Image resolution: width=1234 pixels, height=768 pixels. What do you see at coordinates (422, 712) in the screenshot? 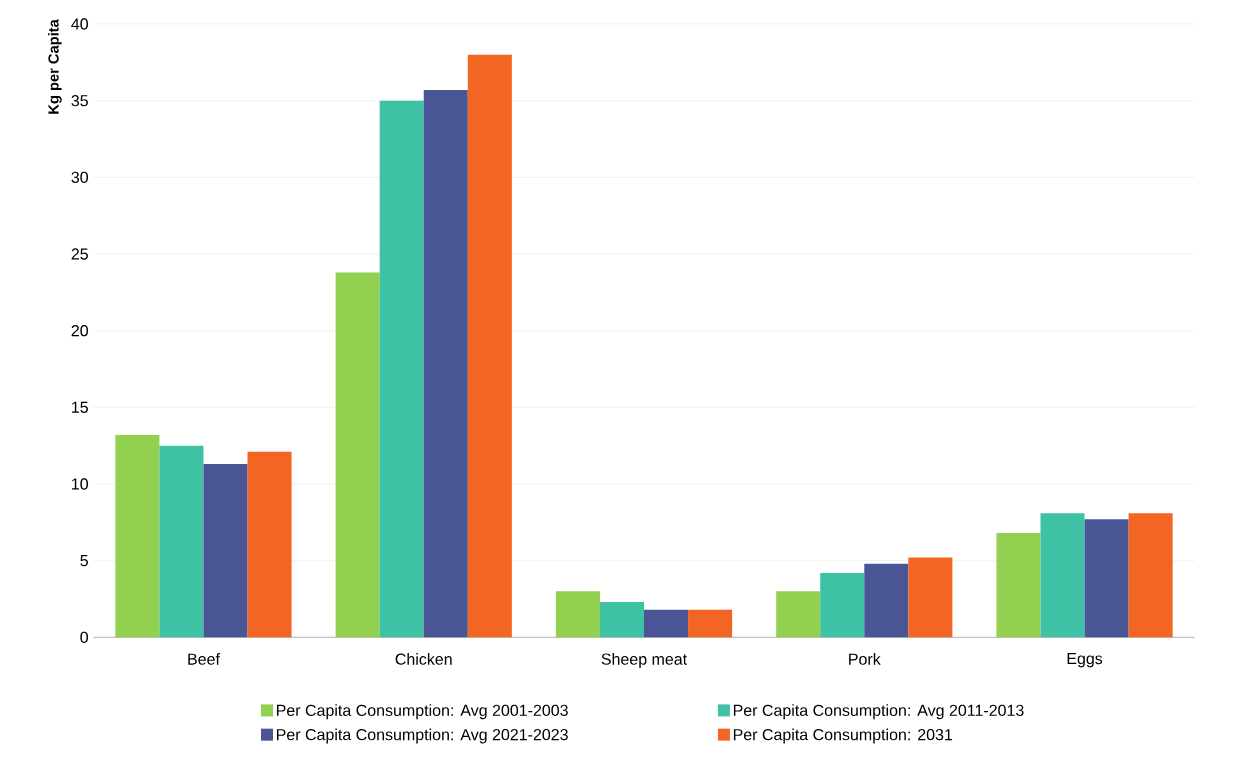
I see `legend-label: Per Capita Consumption: Avg 2001-2003` at bounding box center [422, 712].